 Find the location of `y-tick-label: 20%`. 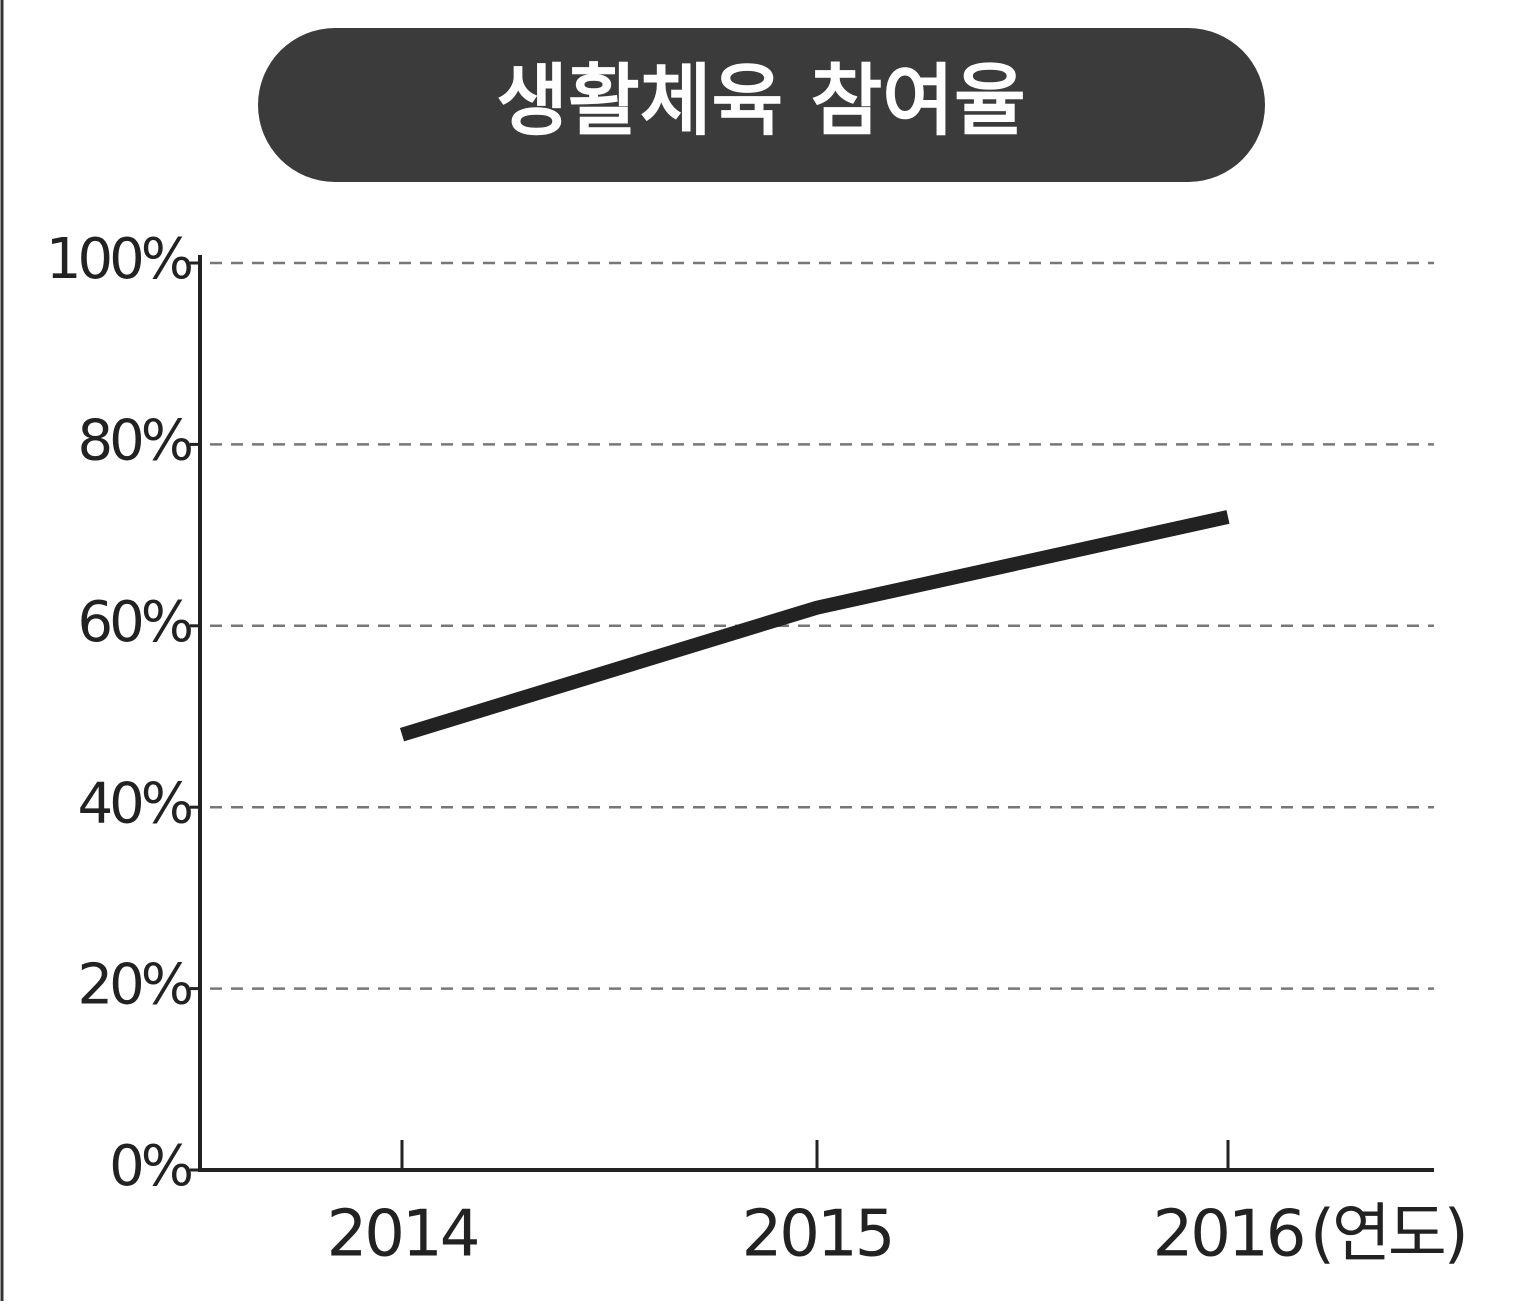

y-tick-label: 20% is located at coordinates (135, 985).